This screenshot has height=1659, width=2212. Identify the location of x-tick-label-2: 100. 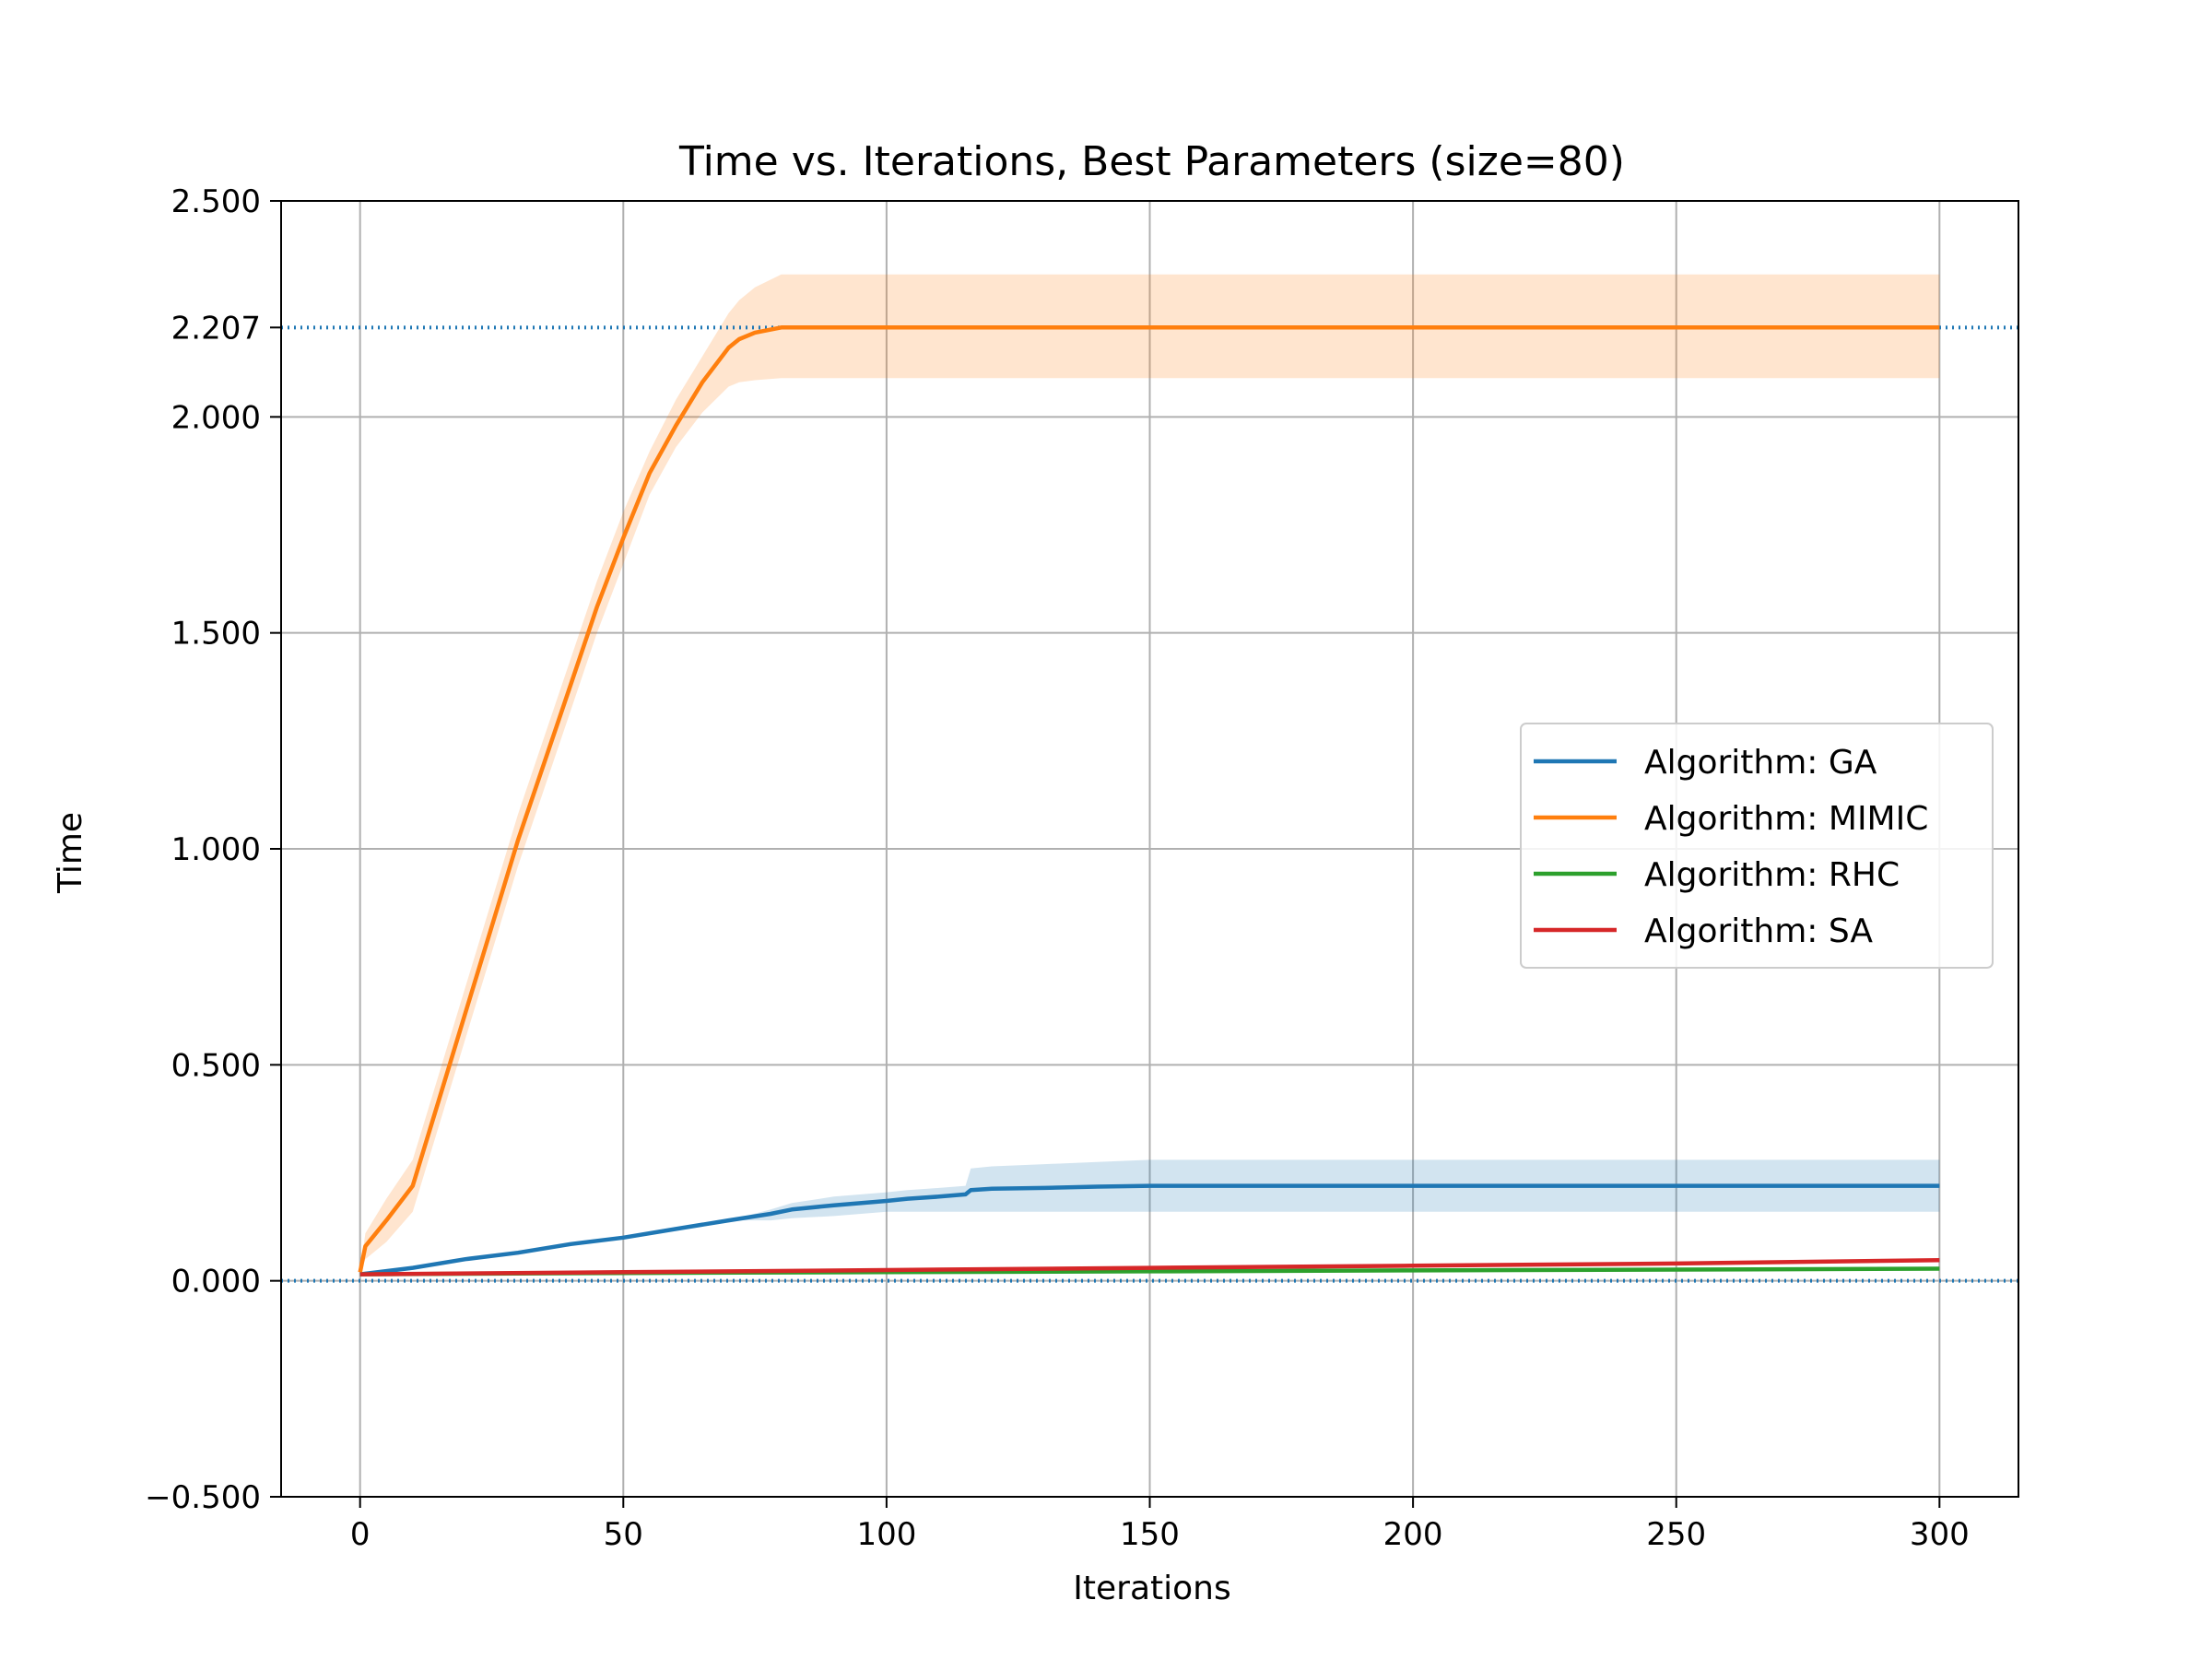
(886, 1534).